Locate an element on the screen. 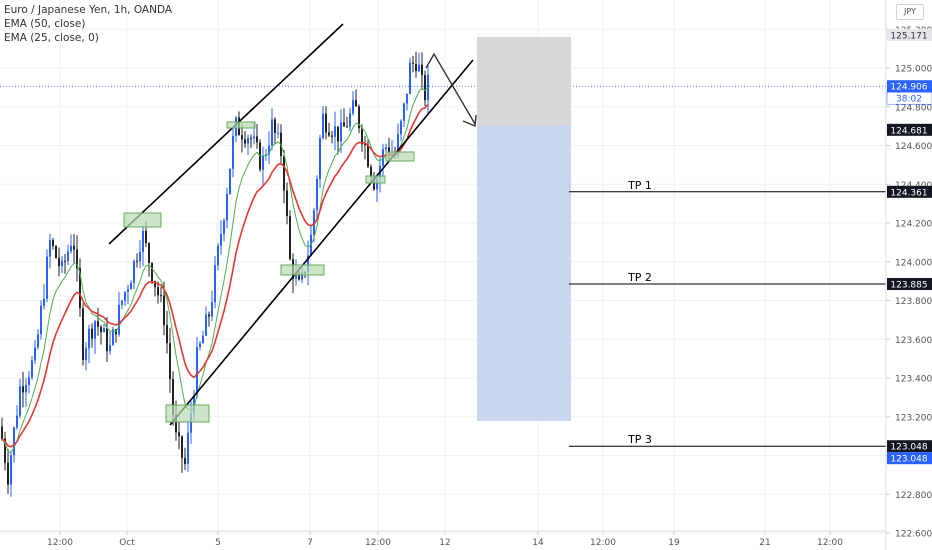  projection-arrow is located at coordinates (450, 88).